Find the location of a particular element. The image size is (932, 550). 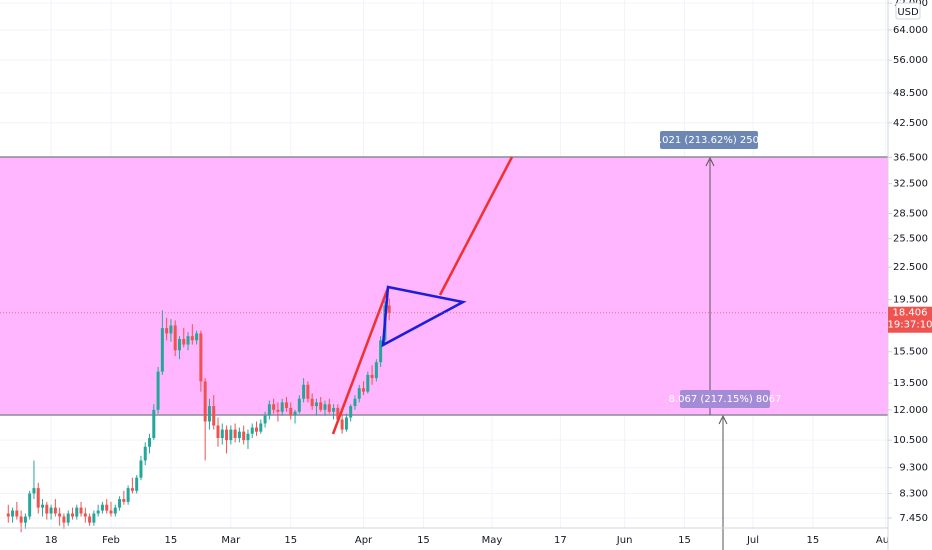

triangle is located at coordinates (424, 316).